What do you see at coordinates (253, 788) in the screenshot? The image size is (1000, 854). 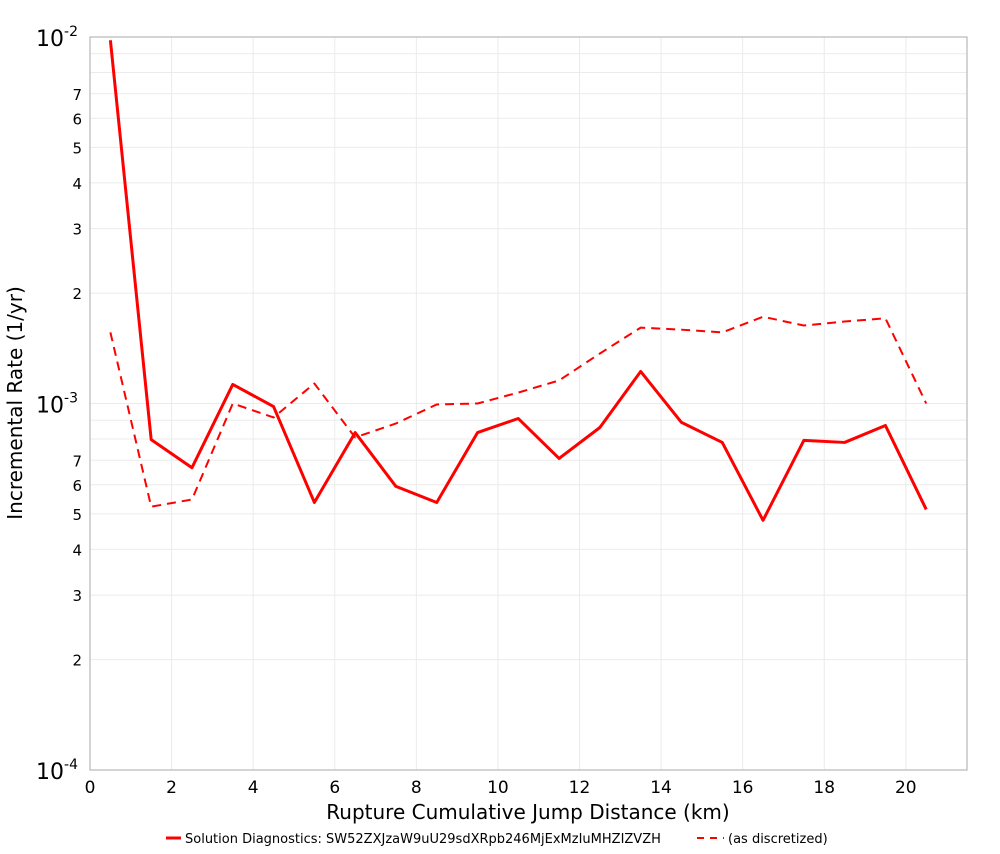 I see `x-tick-label: 4` at bounding box center [253, 788].